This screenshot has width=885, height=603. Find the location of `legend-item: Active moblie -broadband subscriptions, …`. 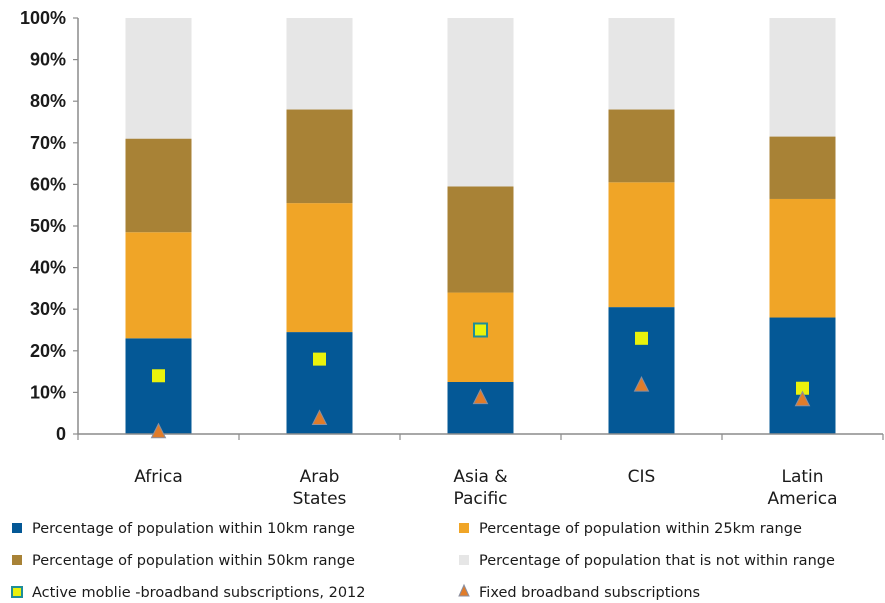

legend-item: Active moblie -broadband subscriptions, … is located at coordinates (188, 593).